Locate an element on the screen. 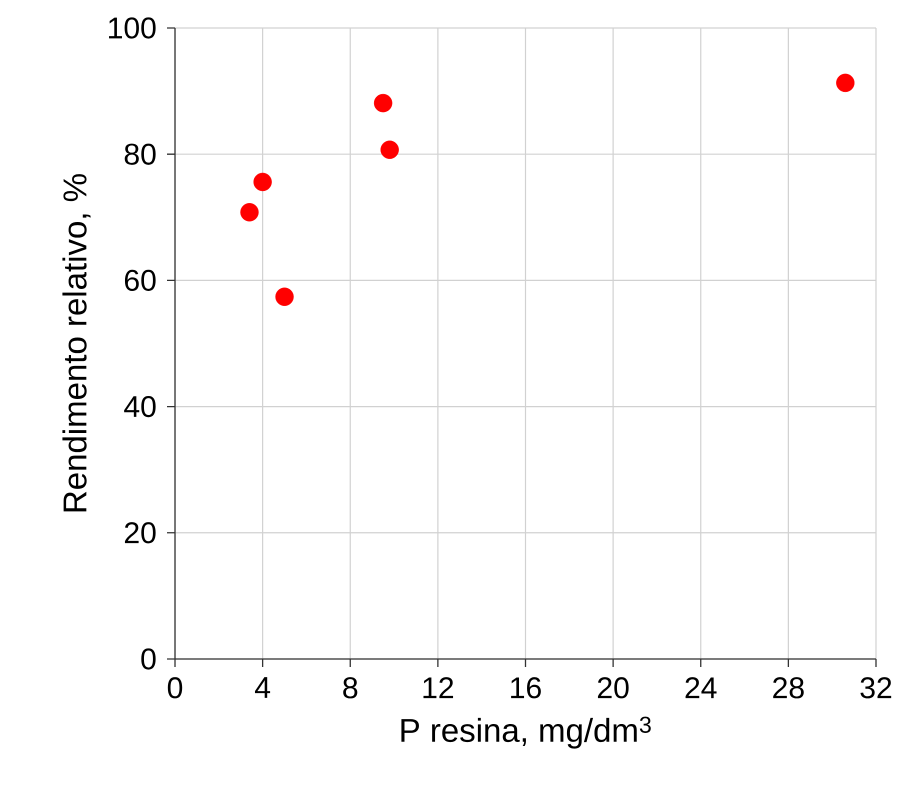 This screenshot has width=903, height=785. x-tick-label: 28 is located at coordinates (788, 687).